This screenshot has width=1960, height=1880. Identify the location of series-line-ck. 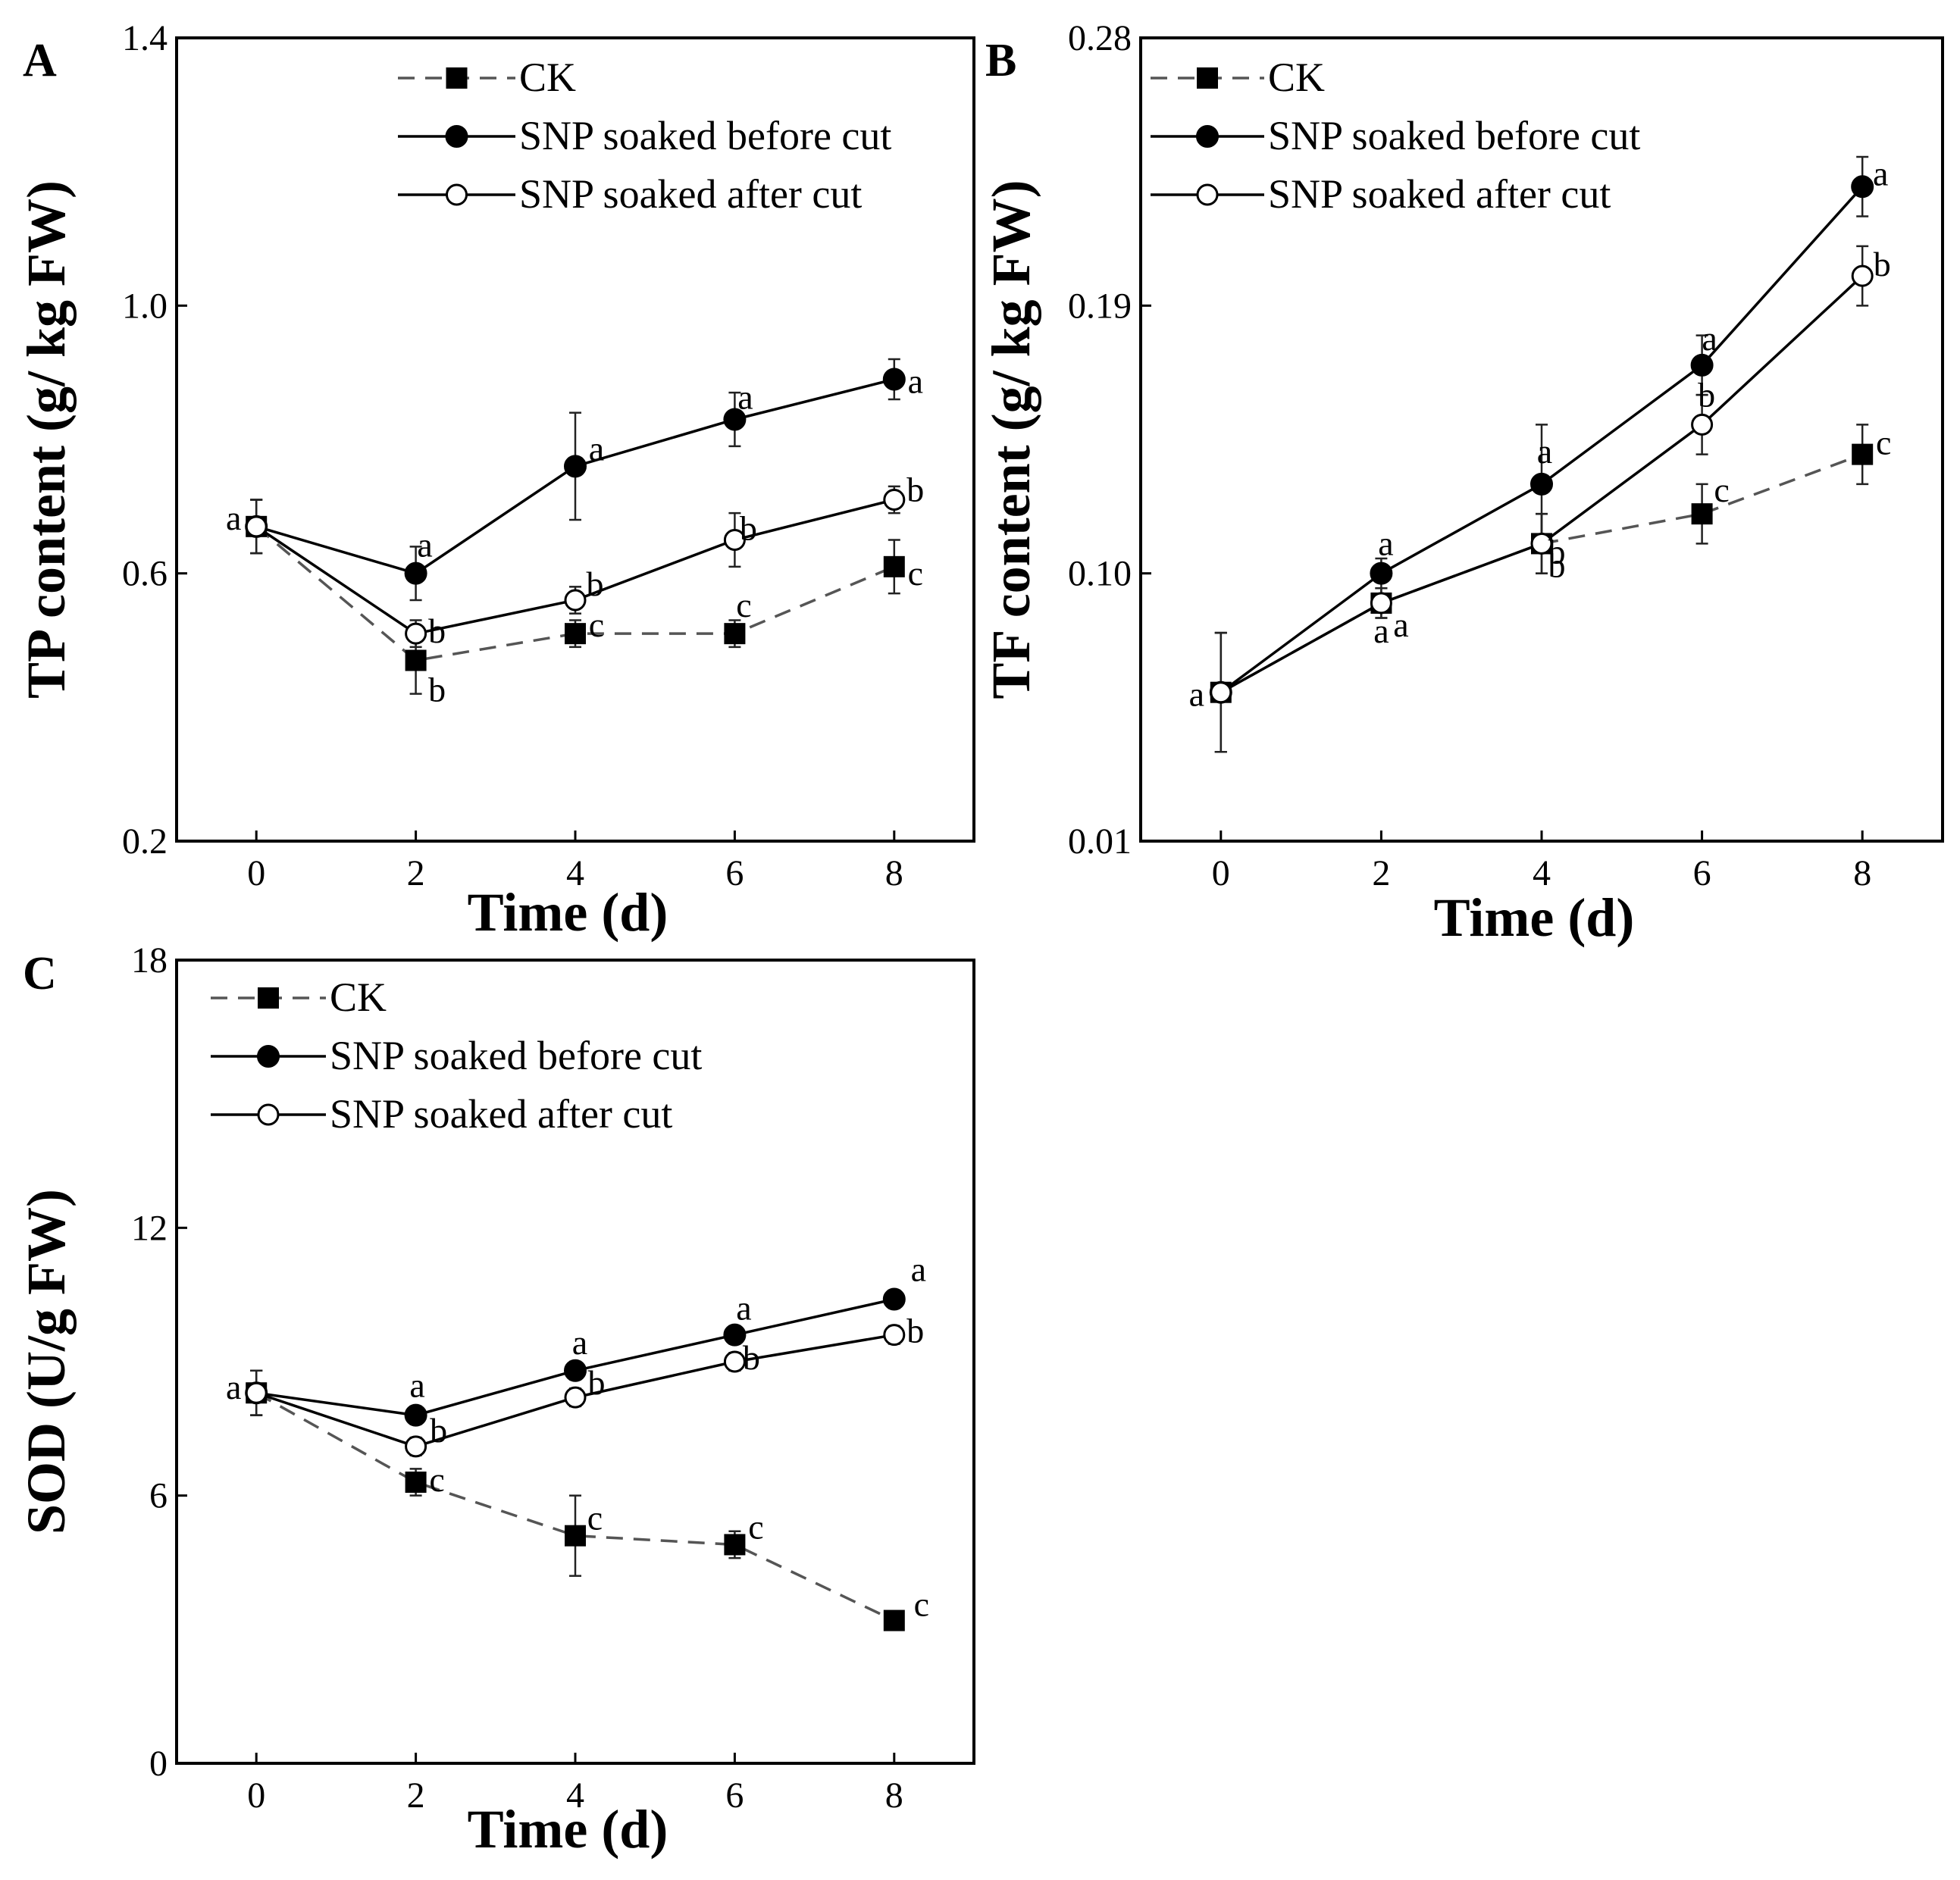
(575, 1506).